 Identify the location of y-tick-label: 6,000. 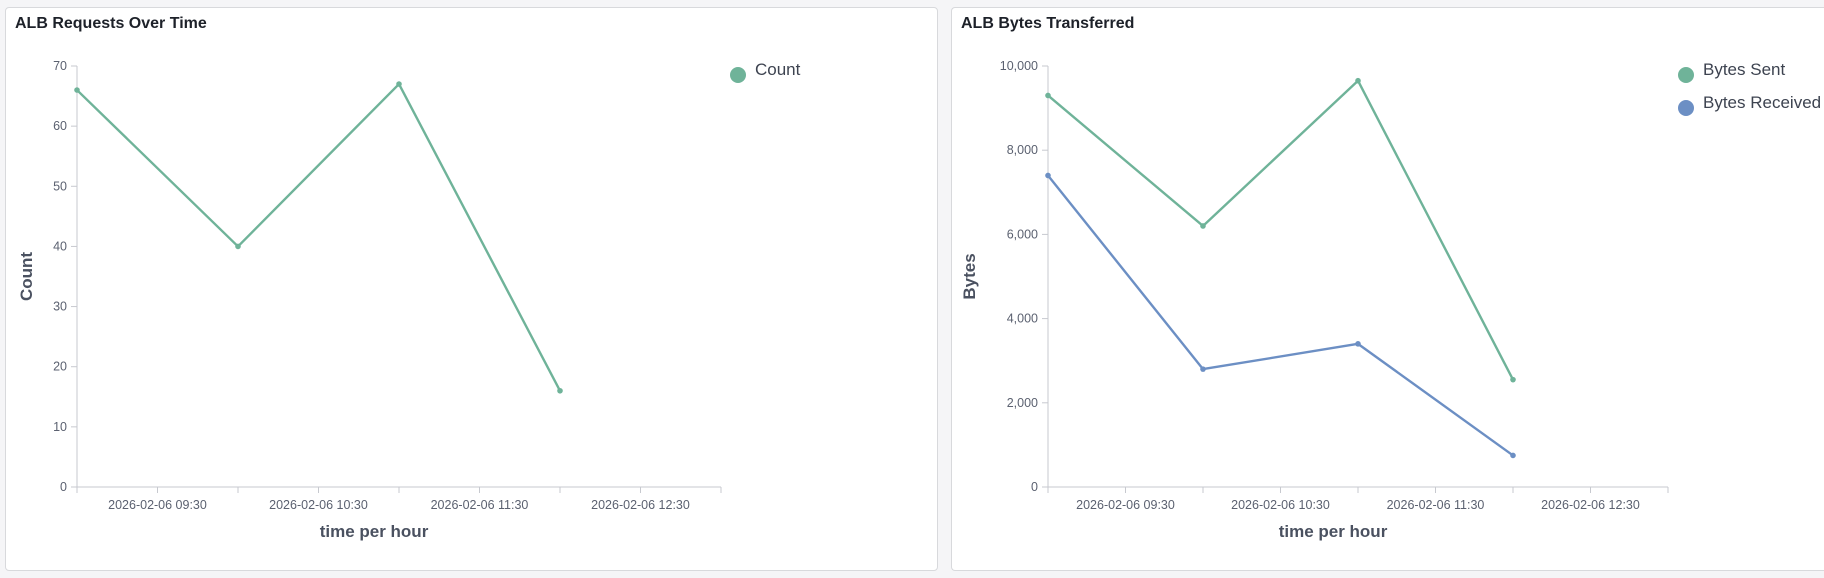
(1022, 234).